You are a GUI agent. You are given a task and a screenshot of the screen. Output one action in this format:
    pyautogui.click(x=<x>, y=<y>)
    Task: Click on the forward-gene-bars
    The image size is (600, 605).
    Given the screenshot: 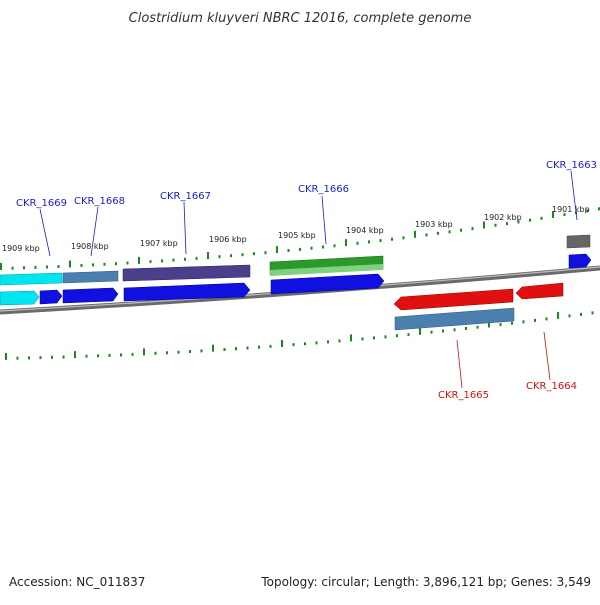 What is the action you would take?
    pyautogui.click(x=295, y=260)
    